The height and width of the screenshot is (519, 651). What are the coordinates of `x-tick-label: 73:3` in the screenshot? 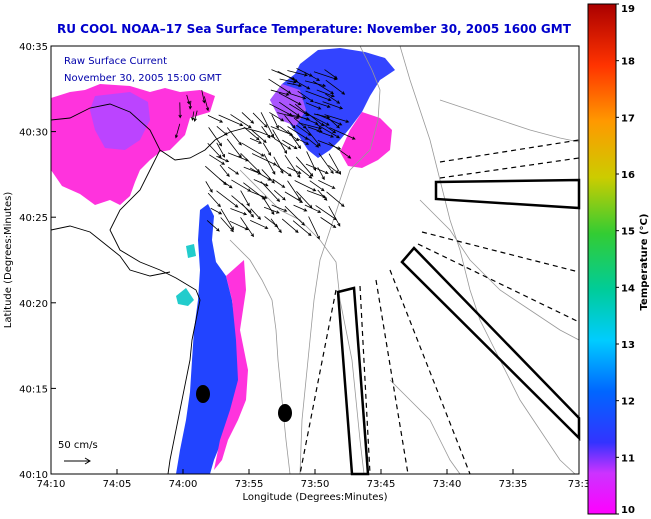 It's located at (579, 484).